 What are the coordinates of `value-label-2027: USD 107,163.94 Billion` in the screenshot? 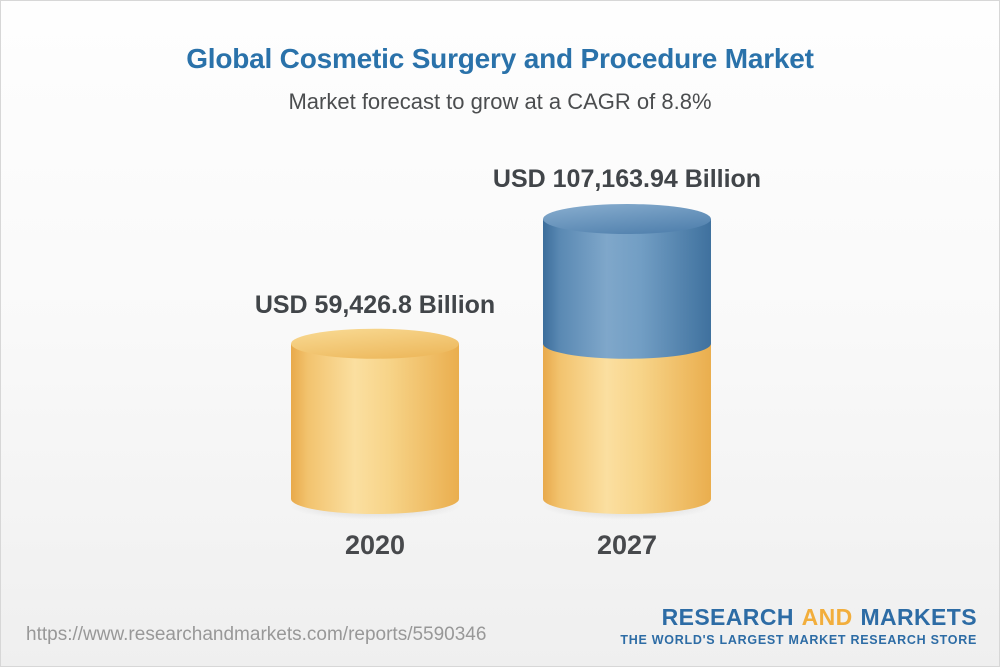 It's located at (627, 179).